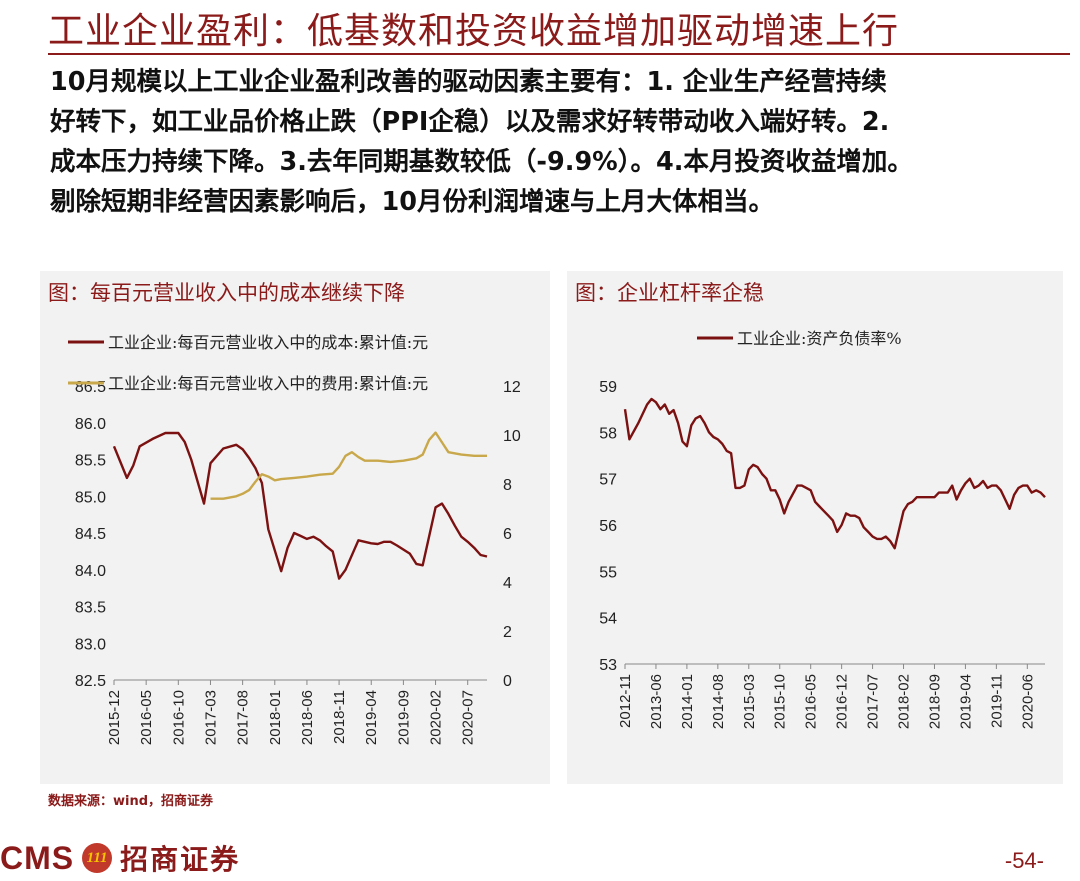  What do you see at coordinates (608, 572) in the screenshot?
I see `y-tick-label: 55` at bounding box center [608, 572].